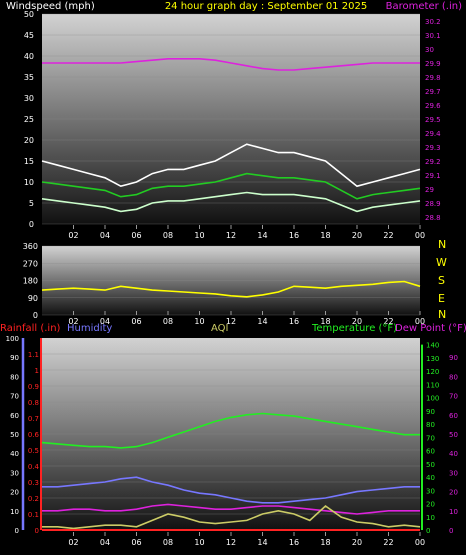 The height and width of the screenshot is (555, 466). I want to click on aqi-legend: AQI, so click(220, 328).